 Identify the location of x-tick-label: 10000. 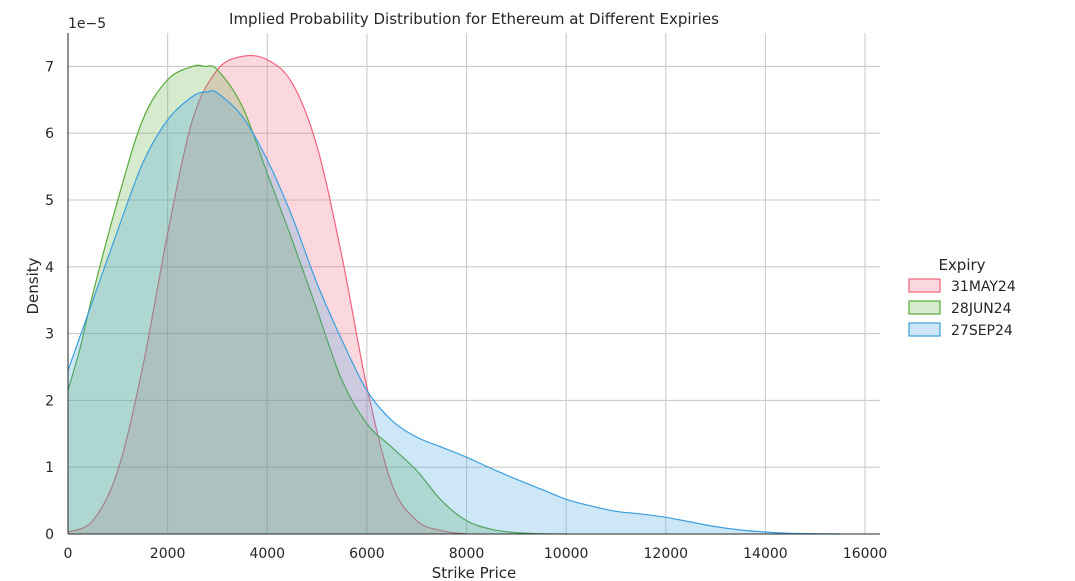
(566, 554).